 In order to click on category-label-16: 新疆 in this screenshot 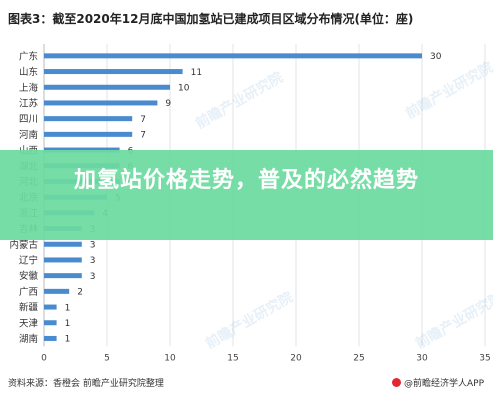, I will do `click(29, 308)`.